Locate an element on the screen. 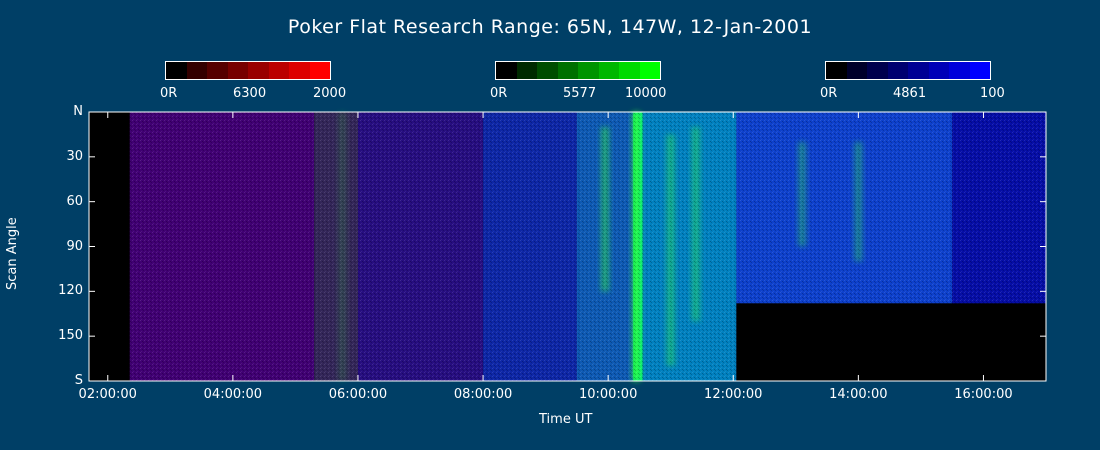 Image resolution: width=1100 pixels, height=450 pixels. colorbar-4861-low-label: 0R is located at coordinates (829, 93).